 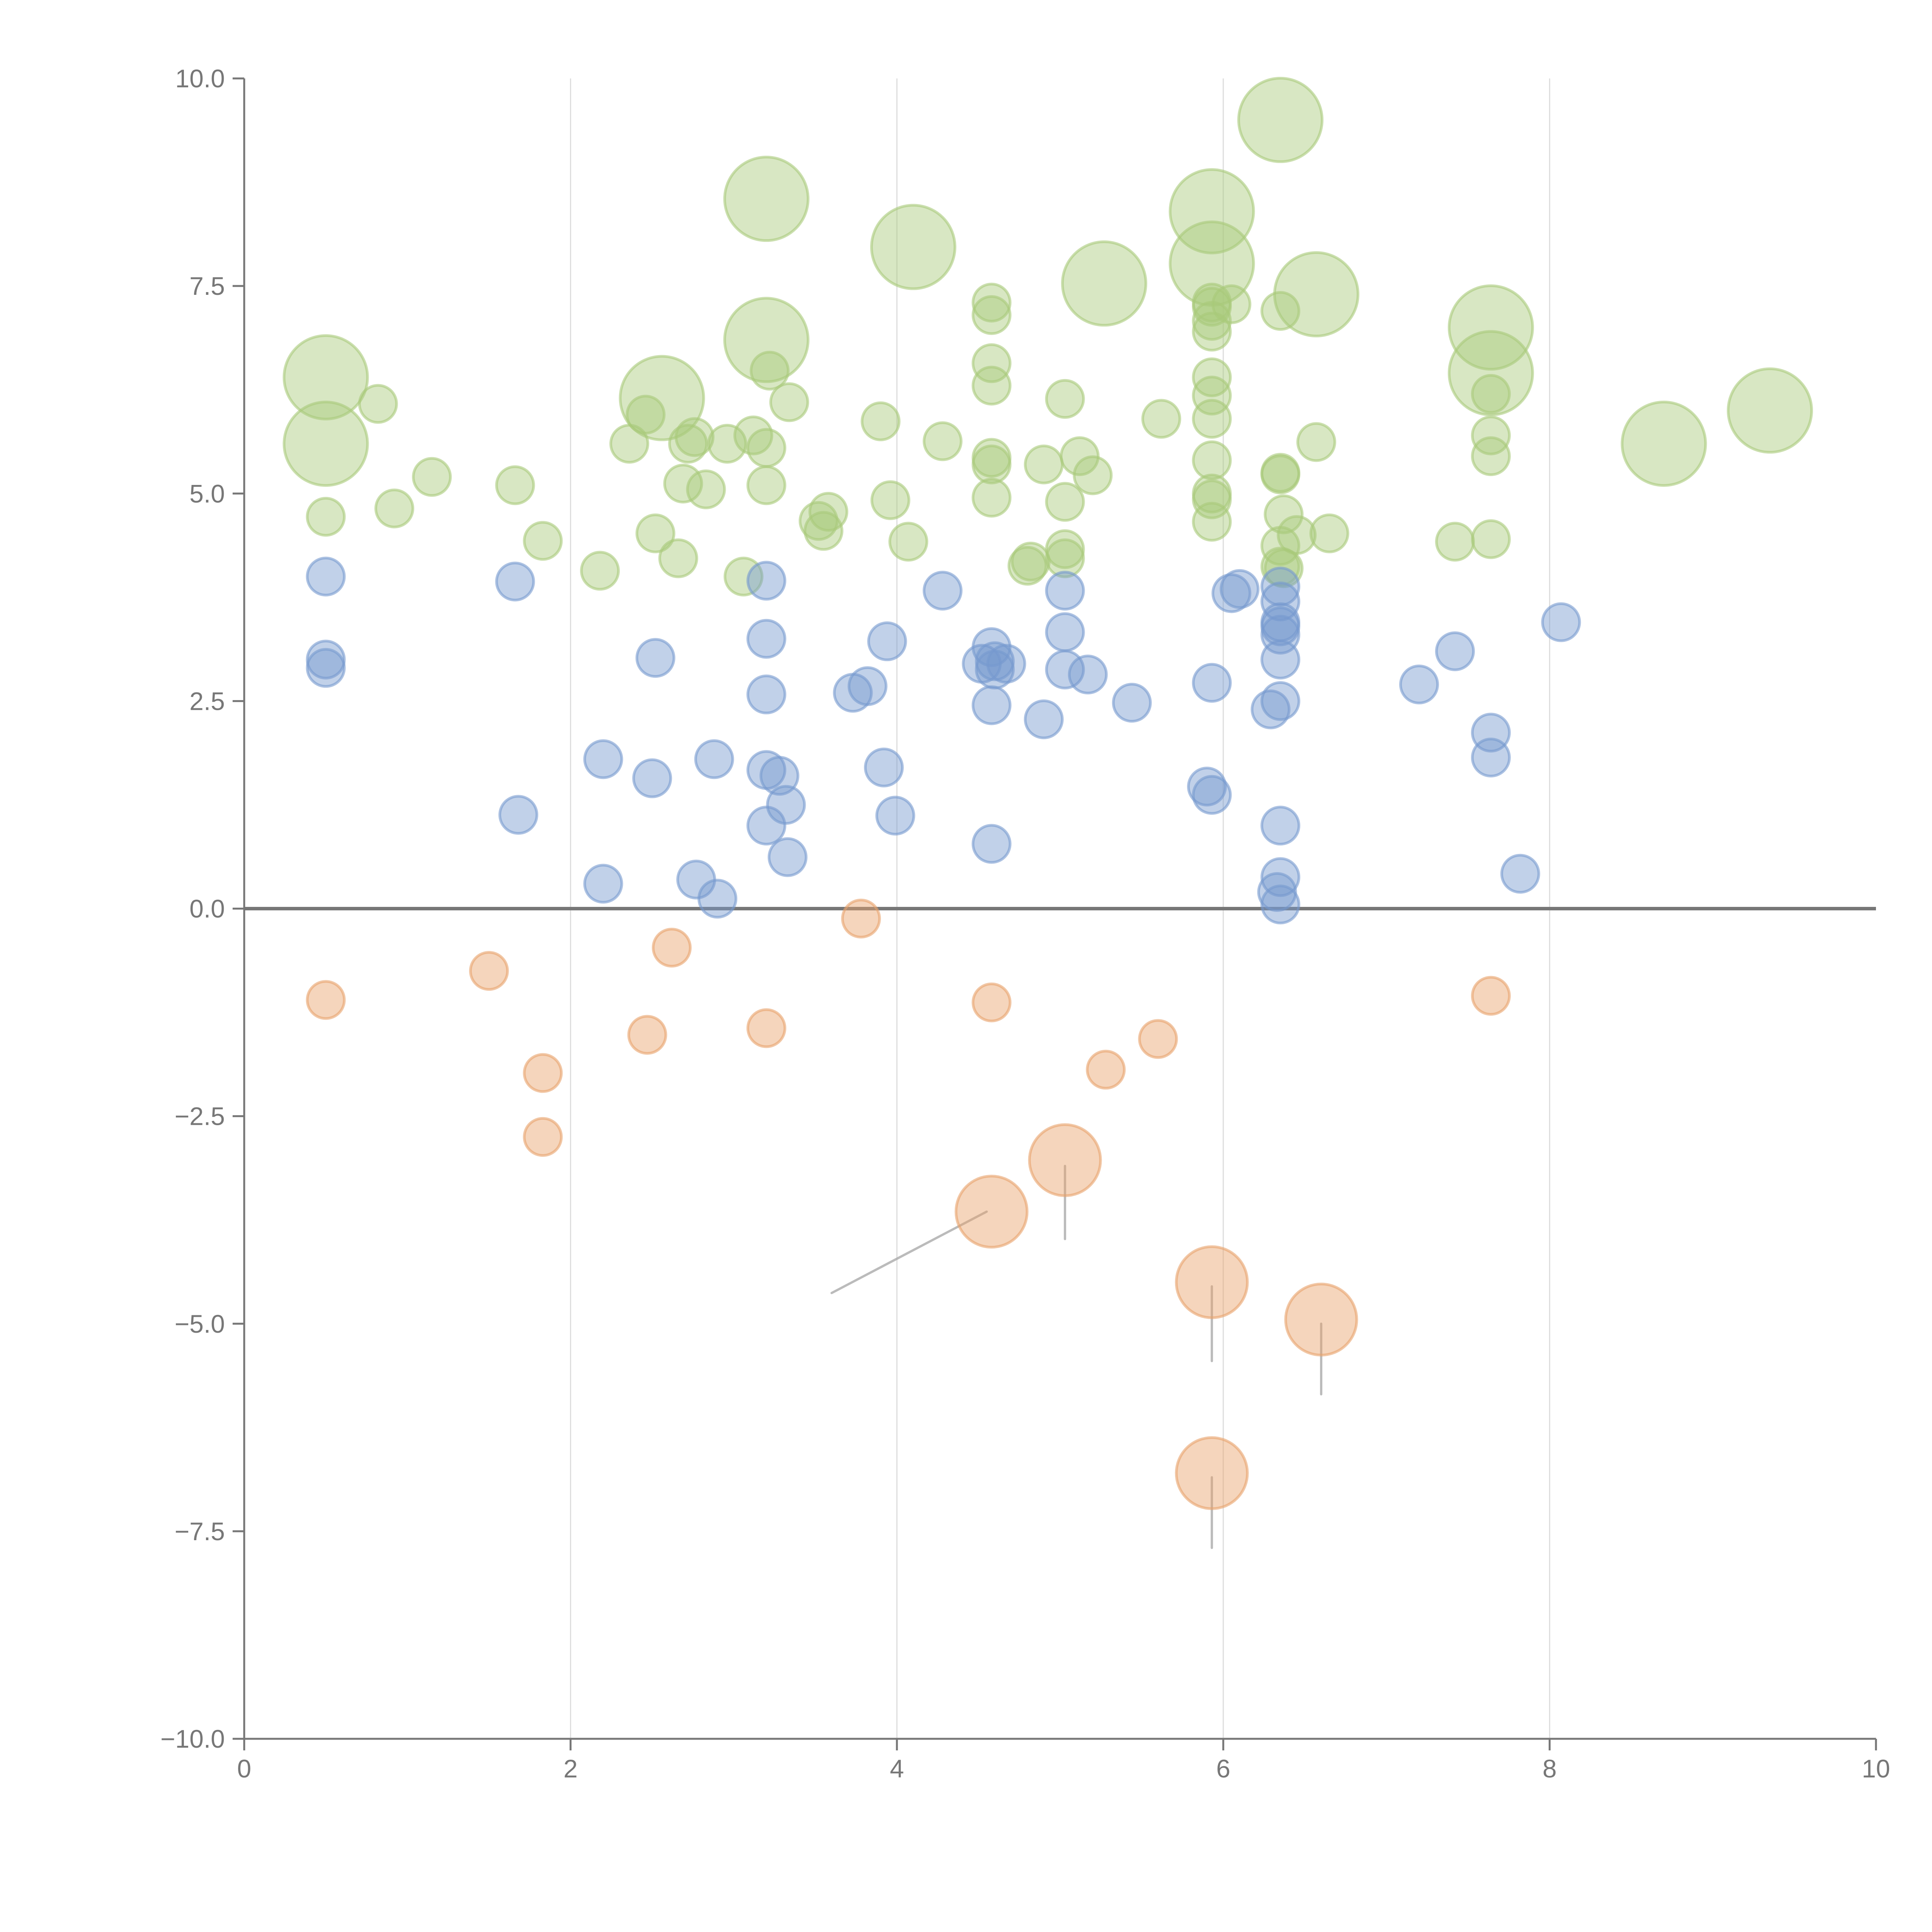 I want to click on y-axis-ticks: 10.0 7.5 5.0 2.5 0.0 −2.5 −5.0 −7.5 −10.0, so click(x=202, y=908).